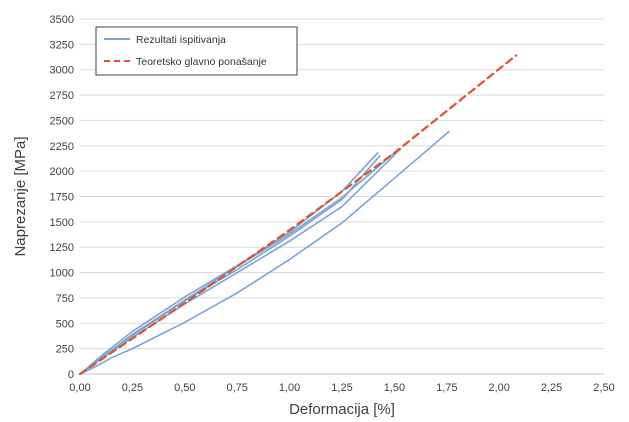  I want to click on legend-box, so click(196, 51).